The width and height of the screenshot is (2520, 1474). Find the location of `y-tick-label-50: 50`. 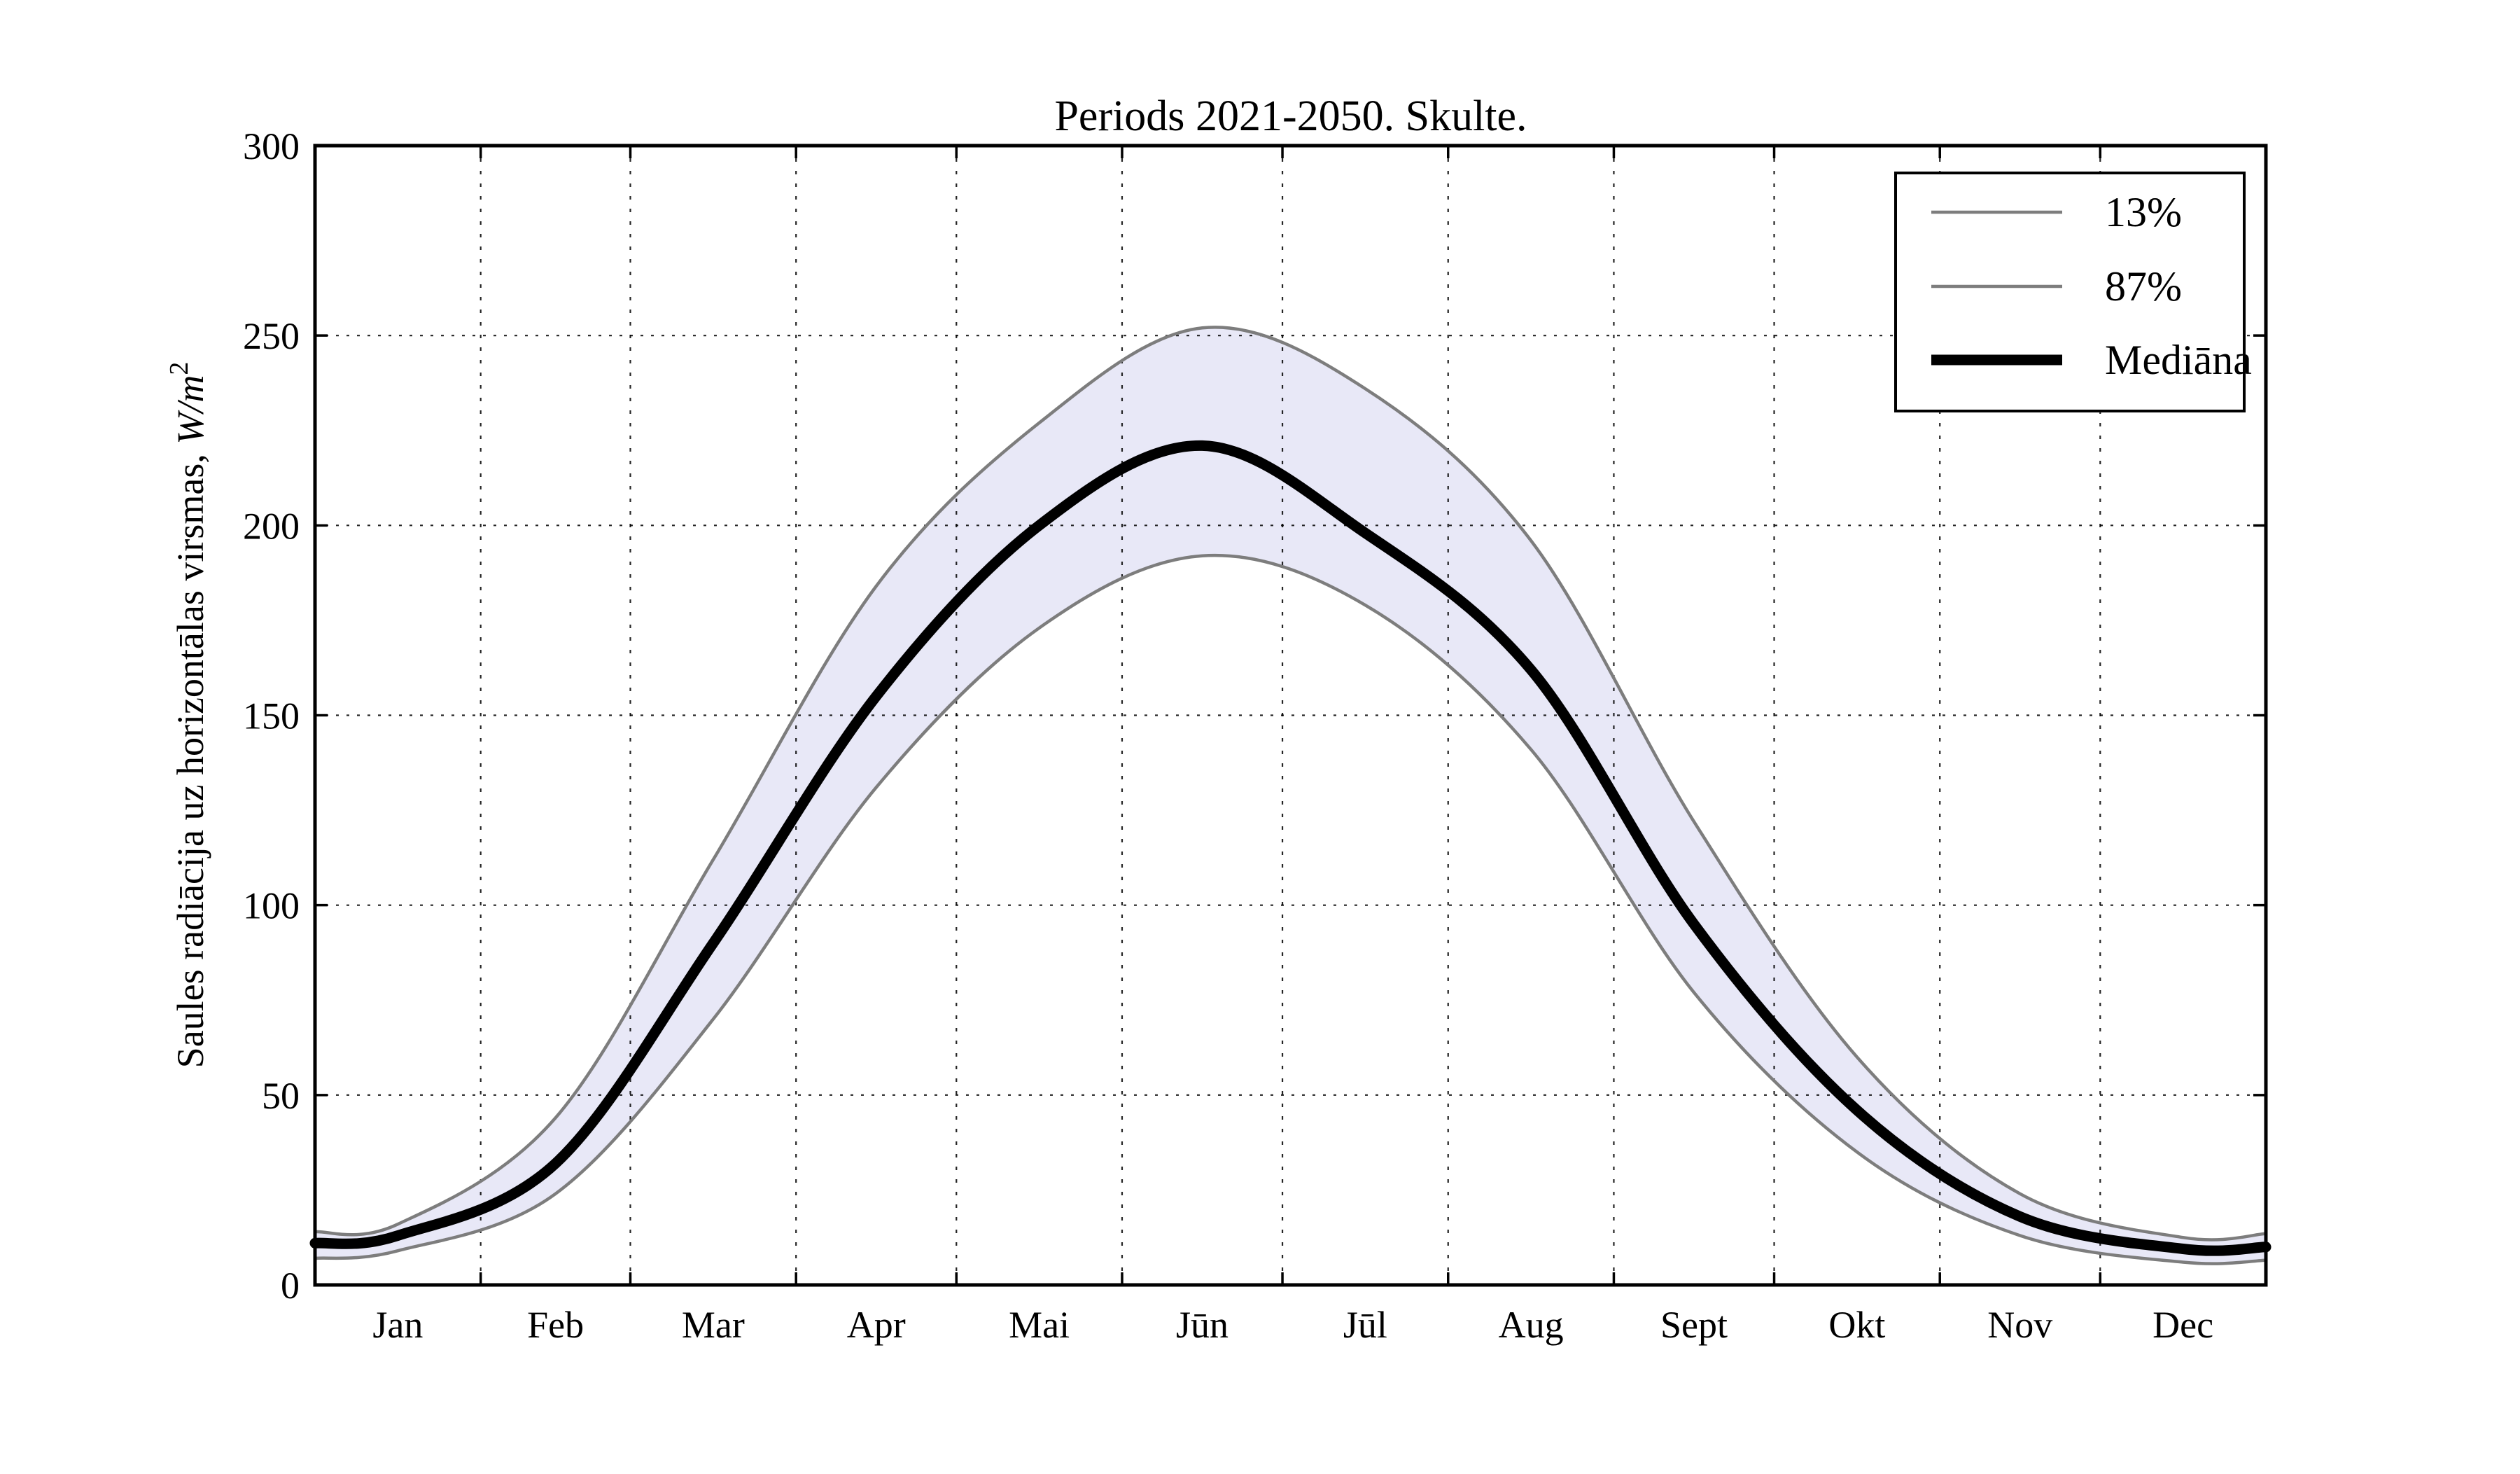

y-tick-label-50: 50 is located at coordinates (281, 1096).